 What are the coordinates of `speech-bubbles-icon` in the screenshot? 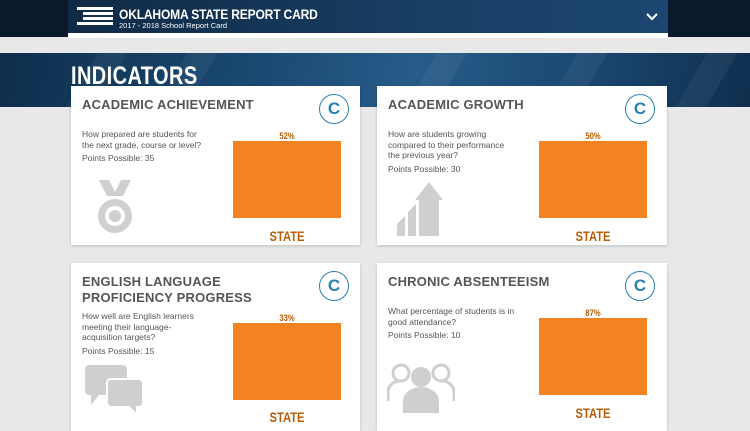 It's located at (114, 390).